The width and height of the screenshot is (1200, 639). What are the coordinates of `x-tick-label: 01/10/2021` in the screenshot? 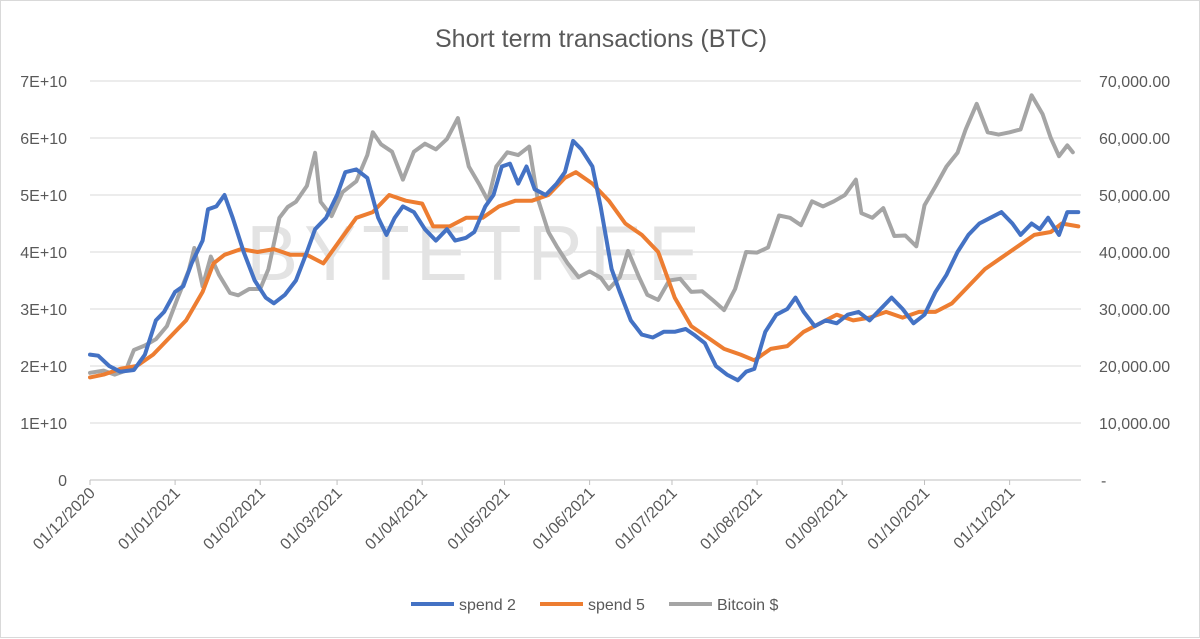 It's located at (899, 519).